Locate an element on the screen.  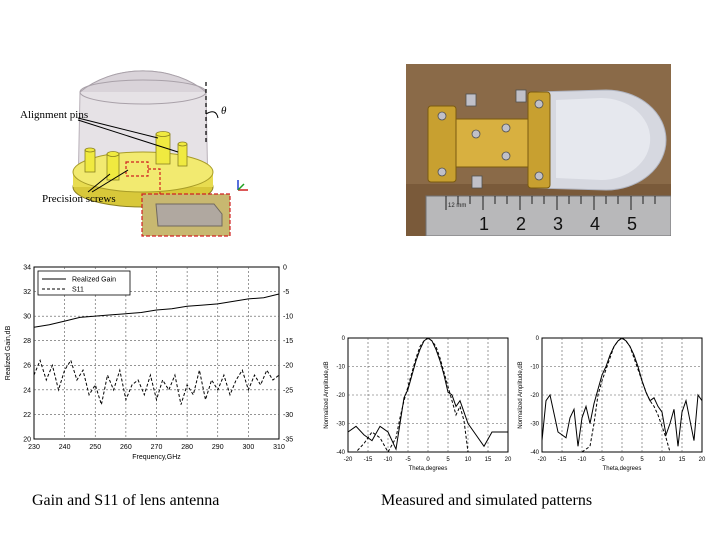
y-tick-label: 22 is located at coordinates (27, 415).